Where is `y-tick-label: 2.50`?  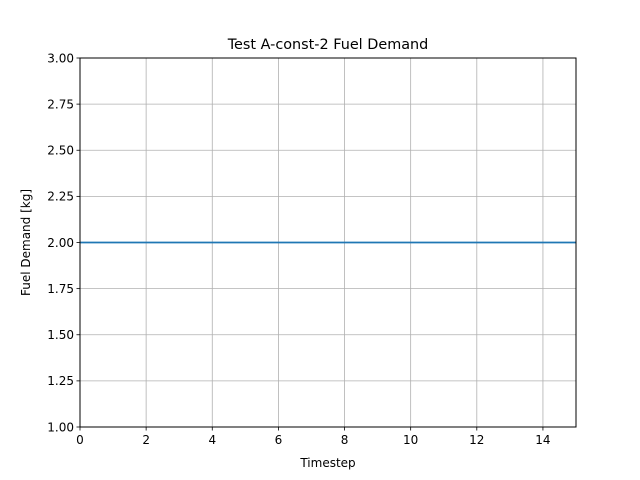 y-tick-label: 2.50 is located at coordinates (60, 151).